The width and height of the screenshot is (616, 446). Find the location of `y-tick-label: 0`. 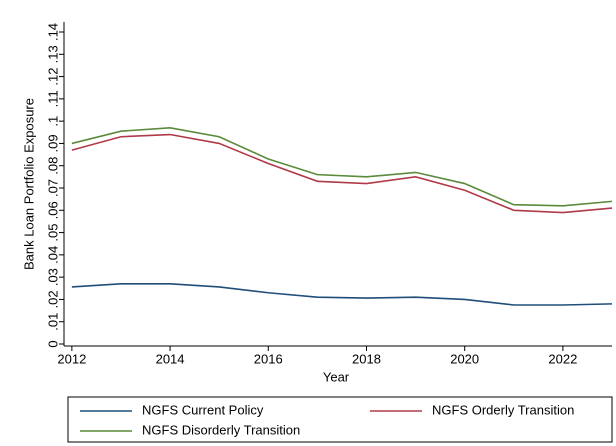

y-tick-label: 0 is located at coordinates (52, 343).